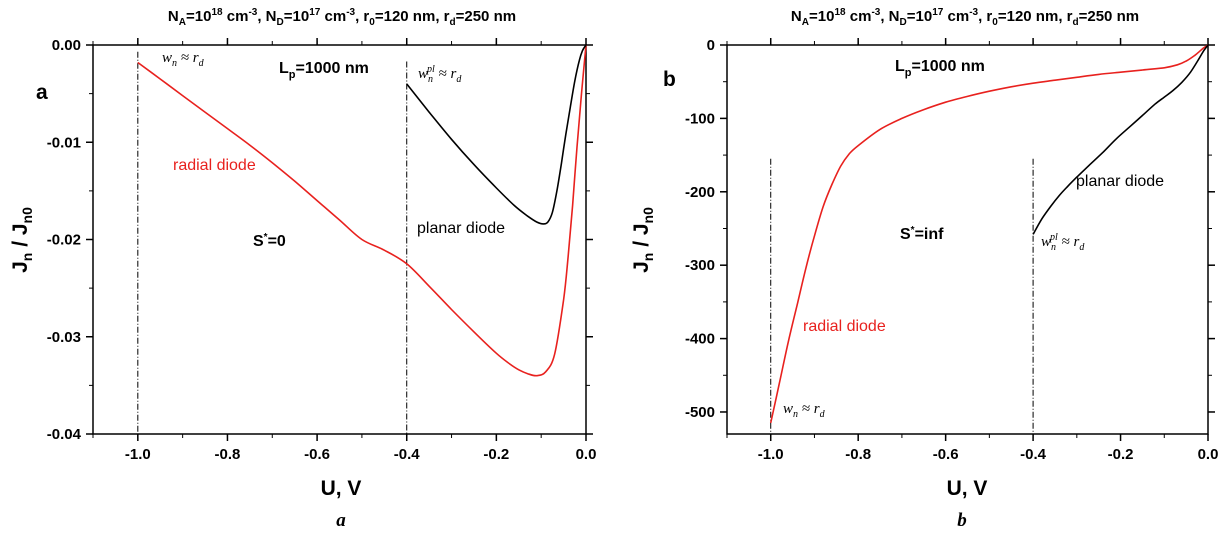  I want to click on chart-b-xlabel: U, V, so click(967, 488).